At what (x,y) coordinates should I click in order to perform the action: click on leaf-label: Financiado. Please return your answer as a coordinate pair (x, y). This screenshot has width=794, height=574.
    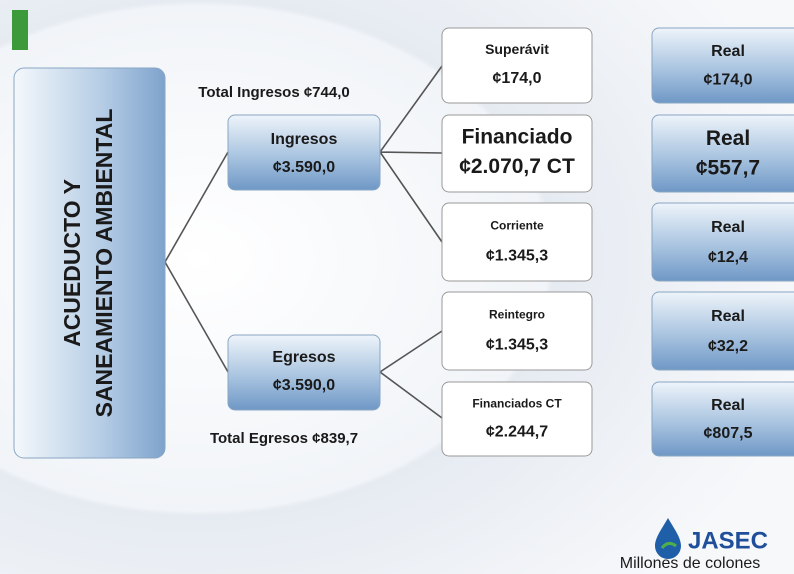
    Looking at the image, I should click on (517, 137).